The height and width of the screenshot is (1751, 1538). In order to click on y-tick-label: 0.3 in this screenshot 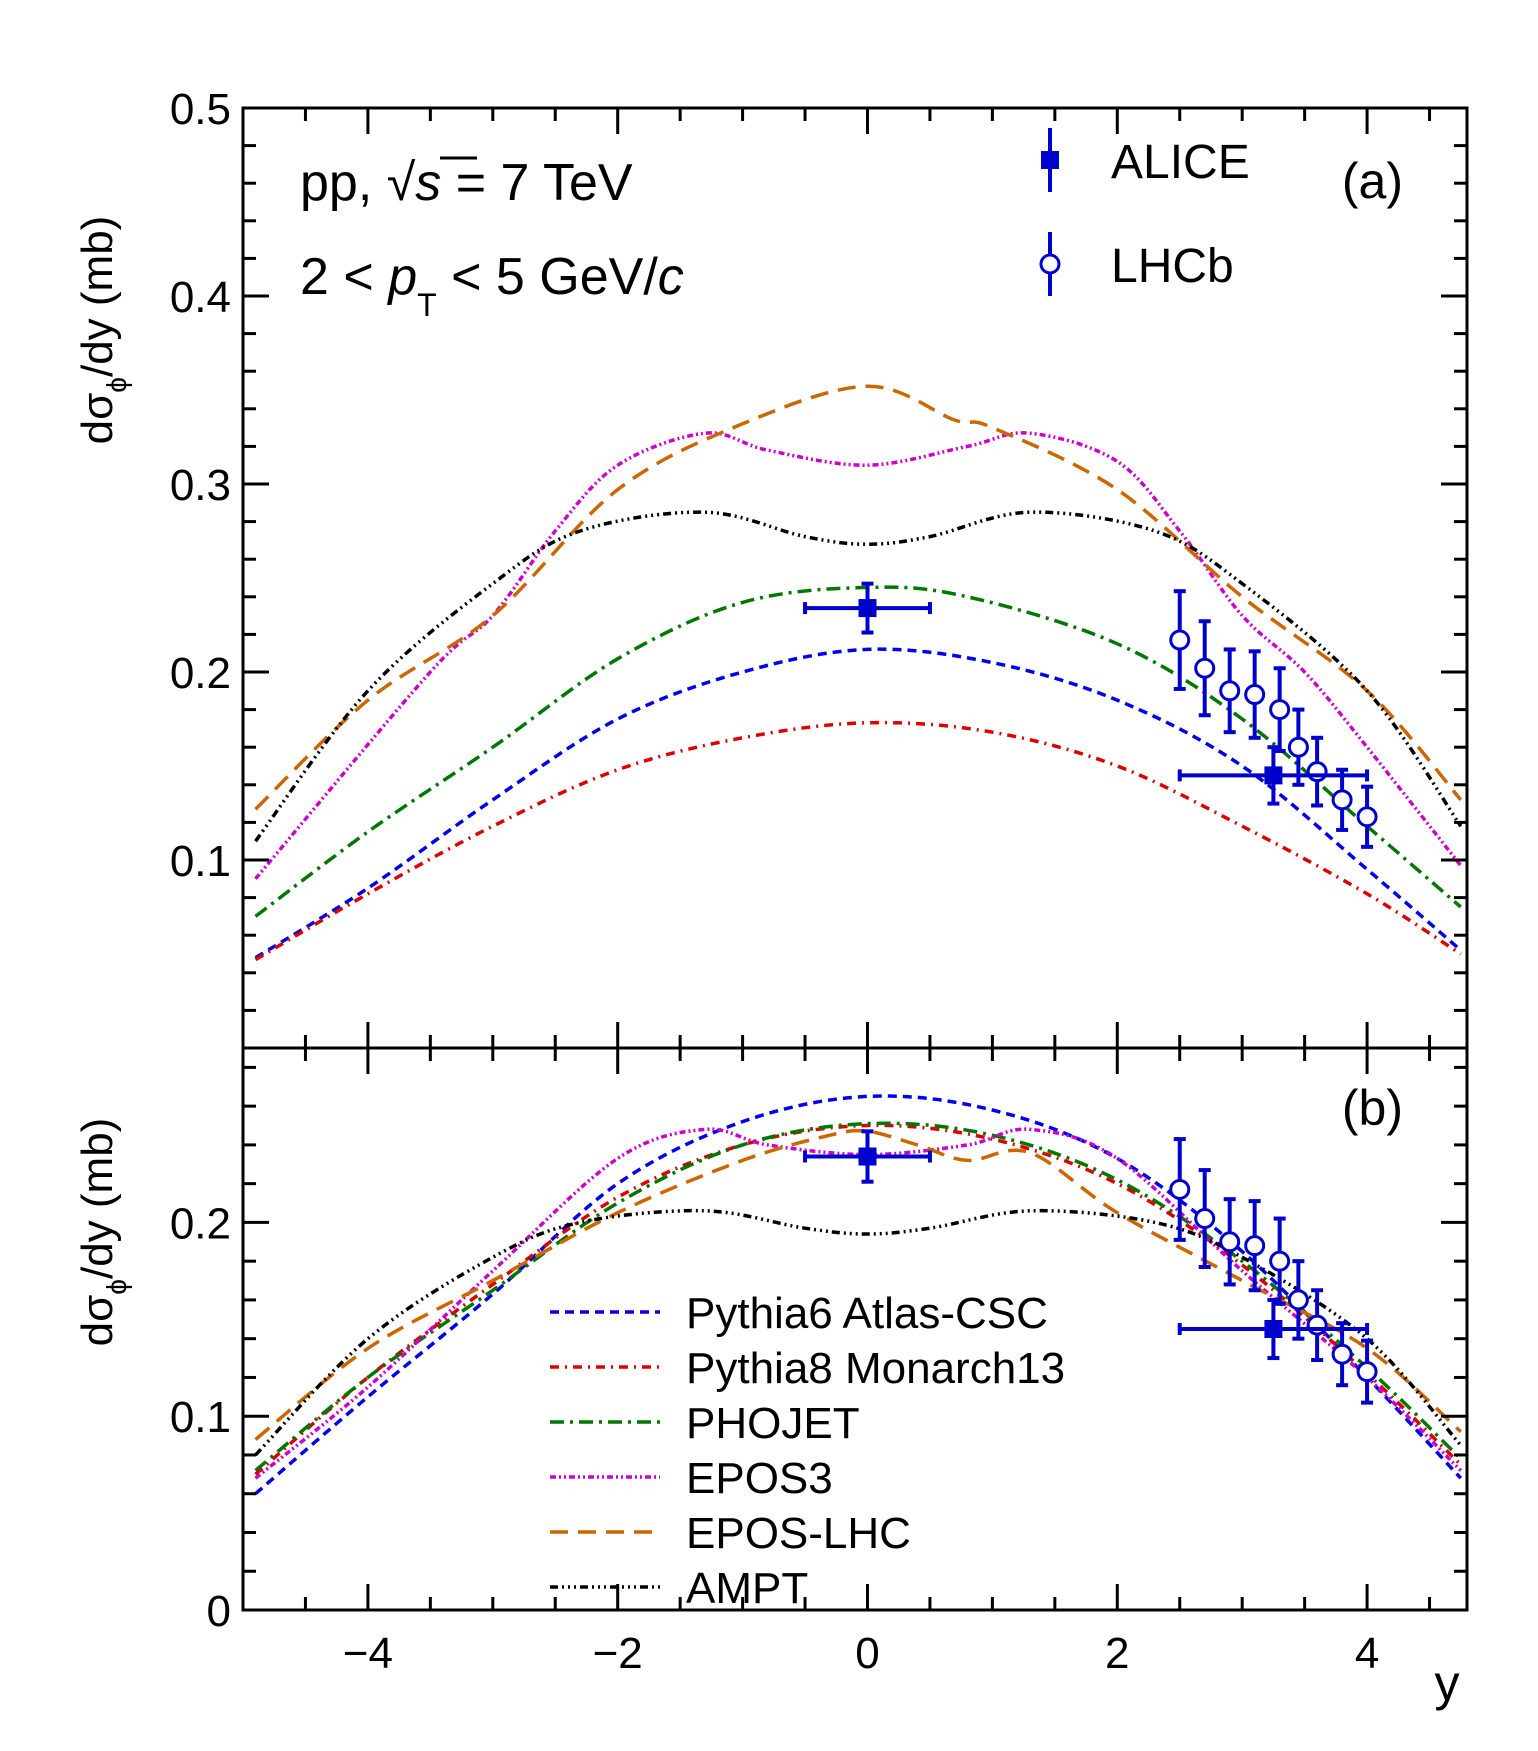, I will do `click(200, 485)`.